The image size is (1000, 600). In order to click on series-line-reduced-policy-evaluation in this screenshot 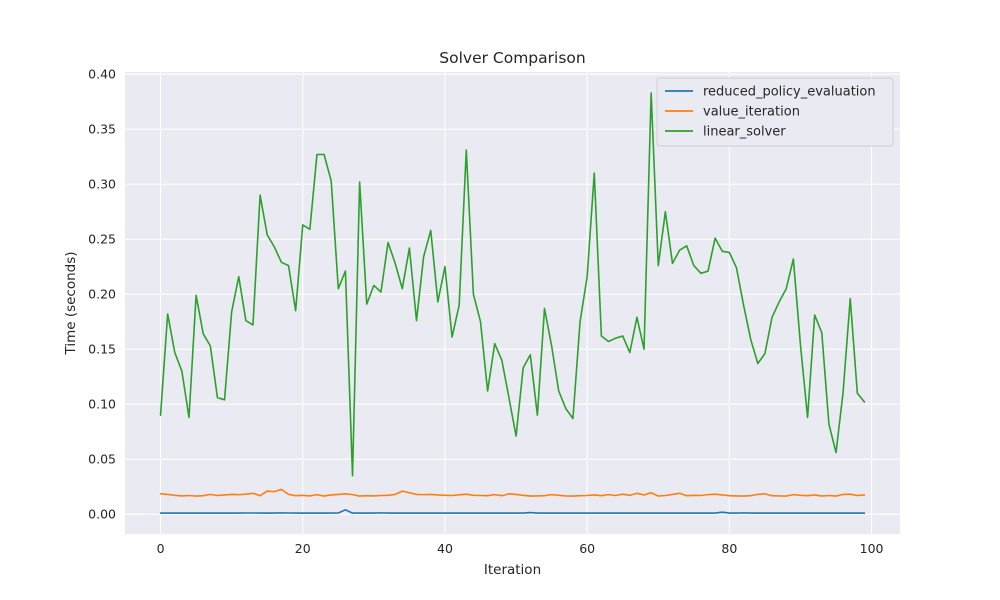, I will do `click(512, 511)`.